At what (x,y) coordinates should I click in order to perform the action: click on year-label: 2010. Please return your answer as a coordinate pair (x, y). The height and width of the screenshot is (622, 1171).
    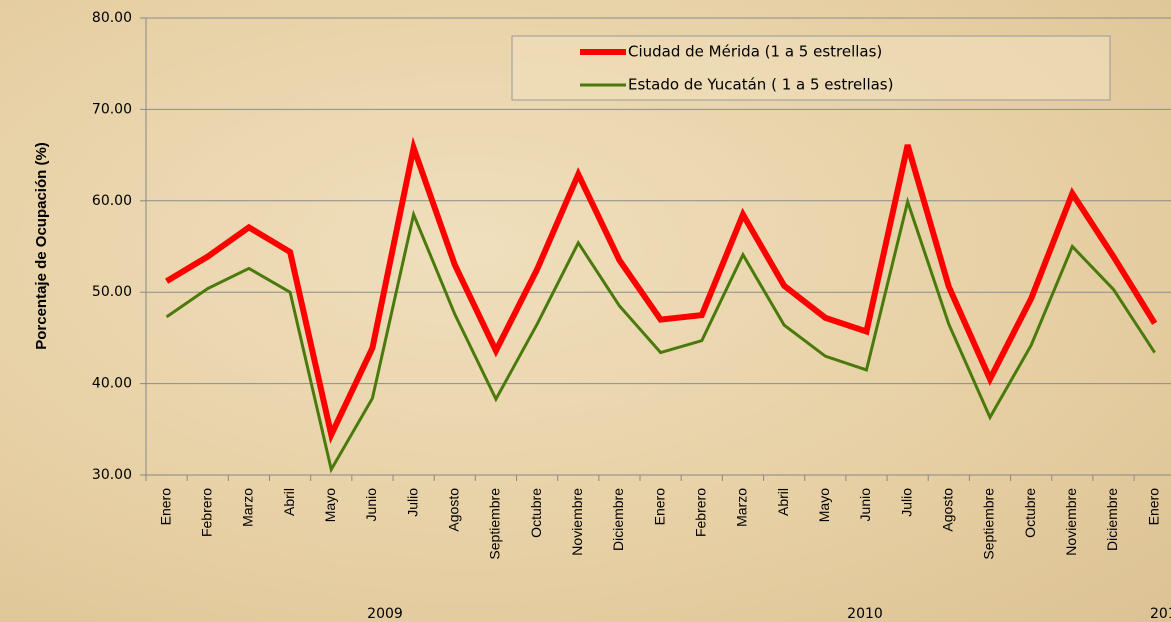
    Looking at the image, I should click on (865, 614).